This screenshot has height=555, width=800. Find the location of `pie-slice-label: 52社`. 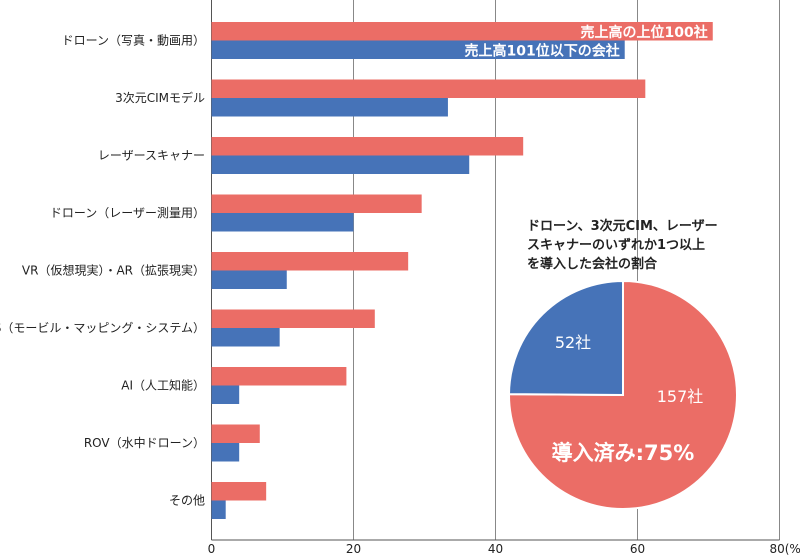

pie-slice-label: 52社 is located at coordinates (573, 342).